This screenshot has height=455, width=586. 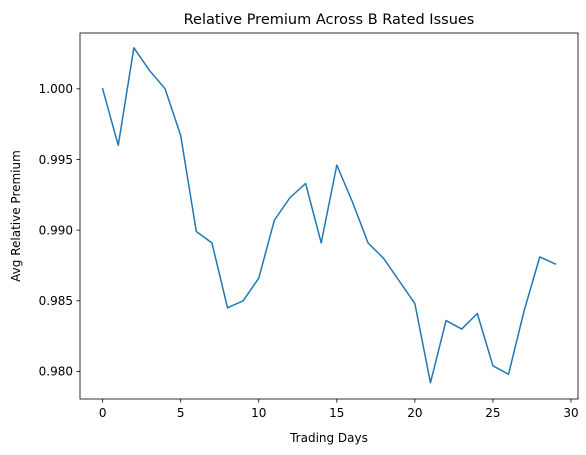 I want to click on x-tick-label: 15, so click(x=336, y=413).